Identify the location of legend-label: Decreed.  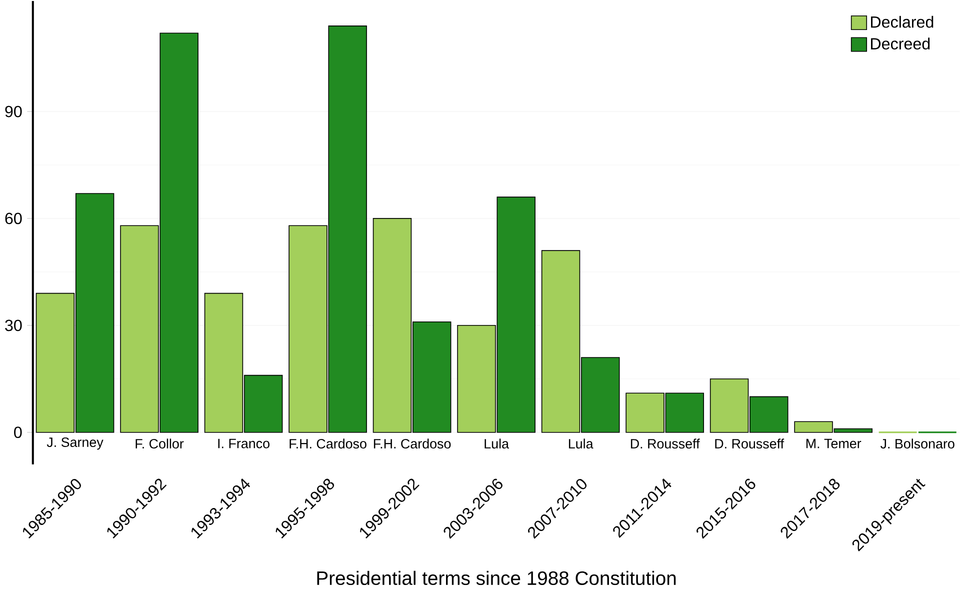
(900, 44).